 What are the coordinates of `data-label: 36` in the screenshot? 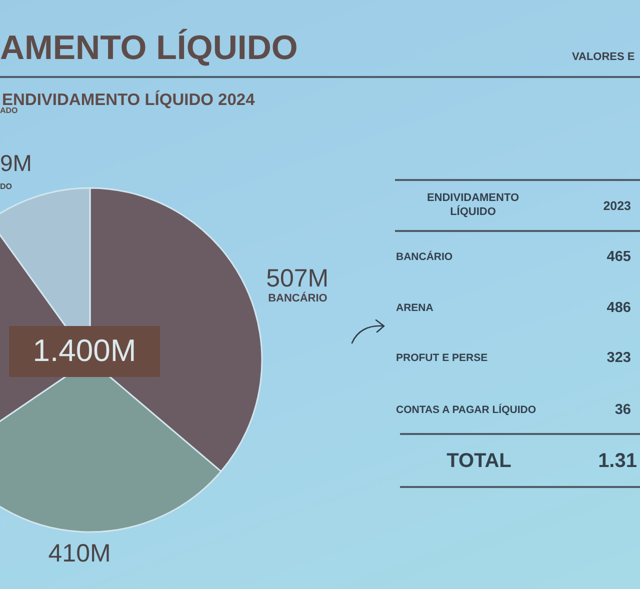 It's located at (622, 410).